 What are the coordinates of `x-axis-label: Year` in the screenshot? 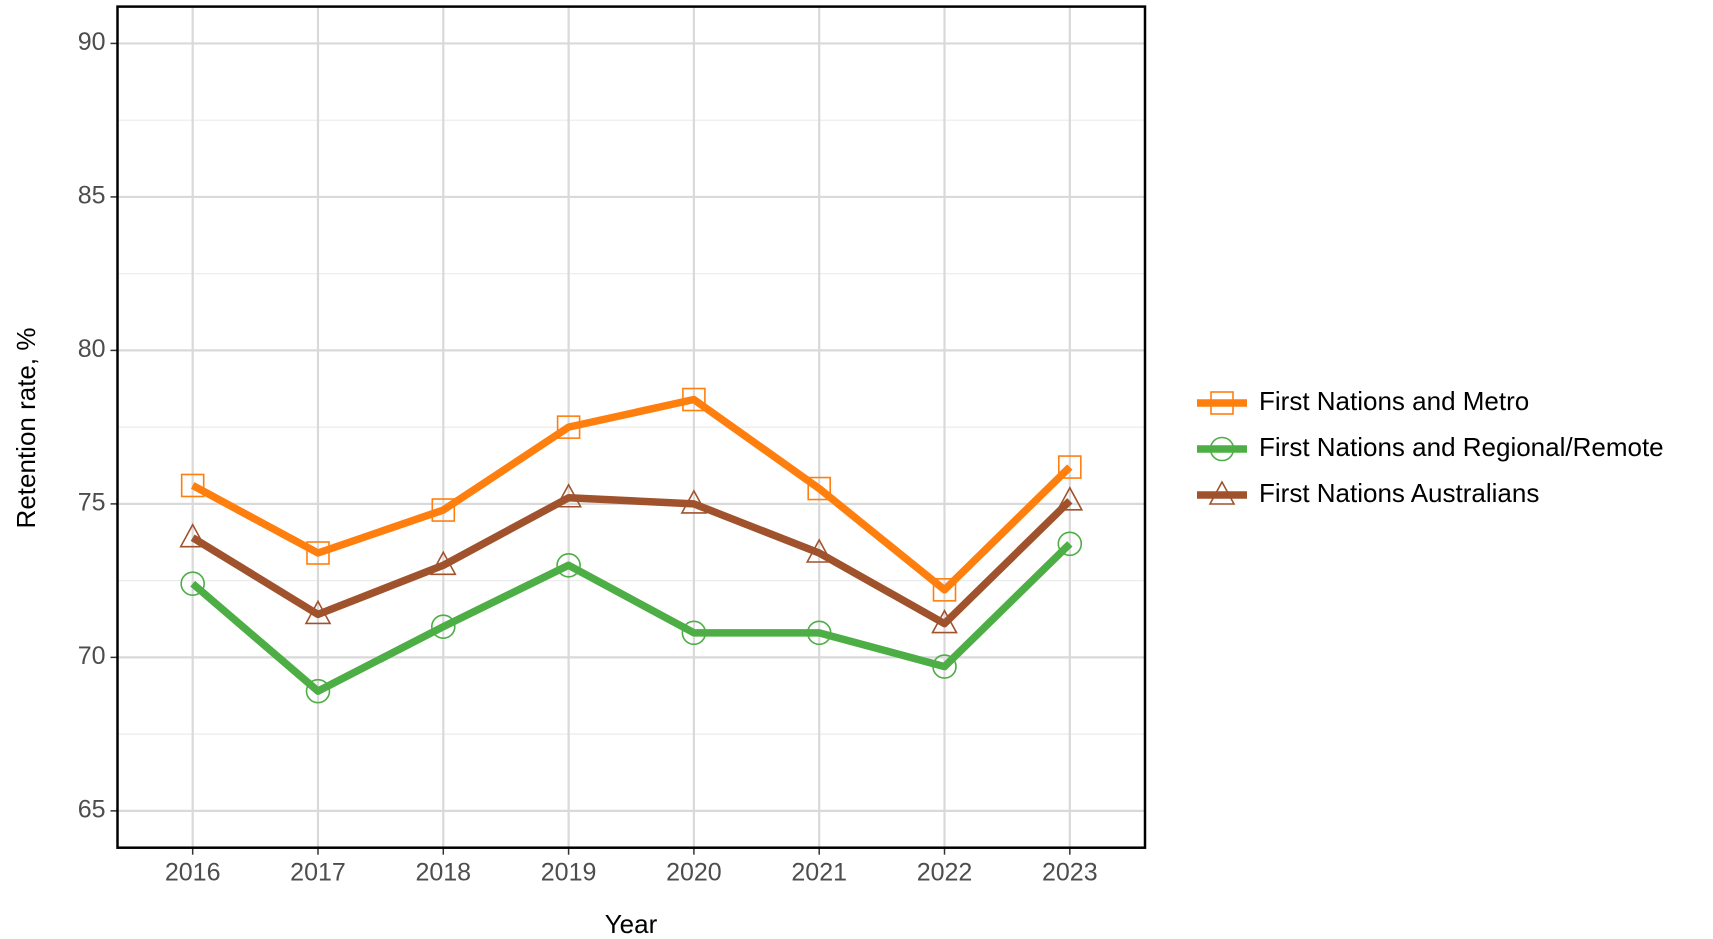 It's located at (631, 924).